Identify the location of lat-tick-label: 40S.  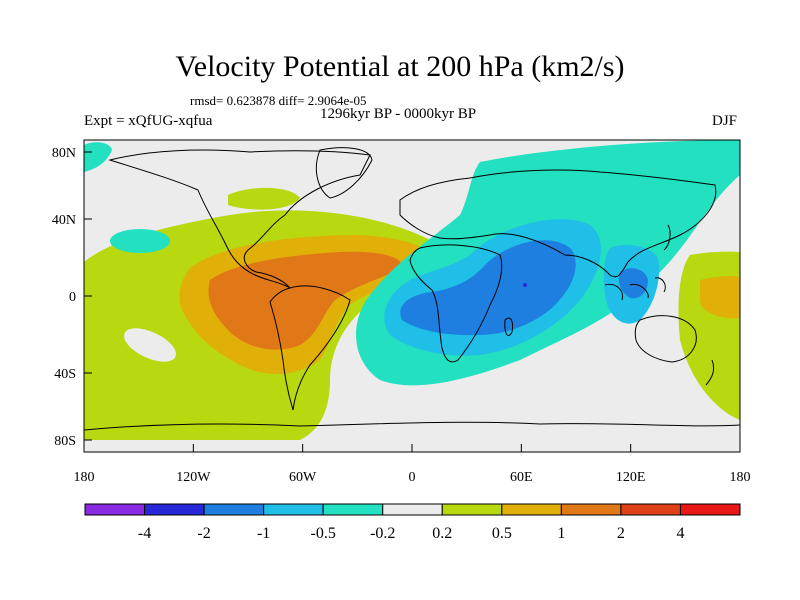
(65, 374).